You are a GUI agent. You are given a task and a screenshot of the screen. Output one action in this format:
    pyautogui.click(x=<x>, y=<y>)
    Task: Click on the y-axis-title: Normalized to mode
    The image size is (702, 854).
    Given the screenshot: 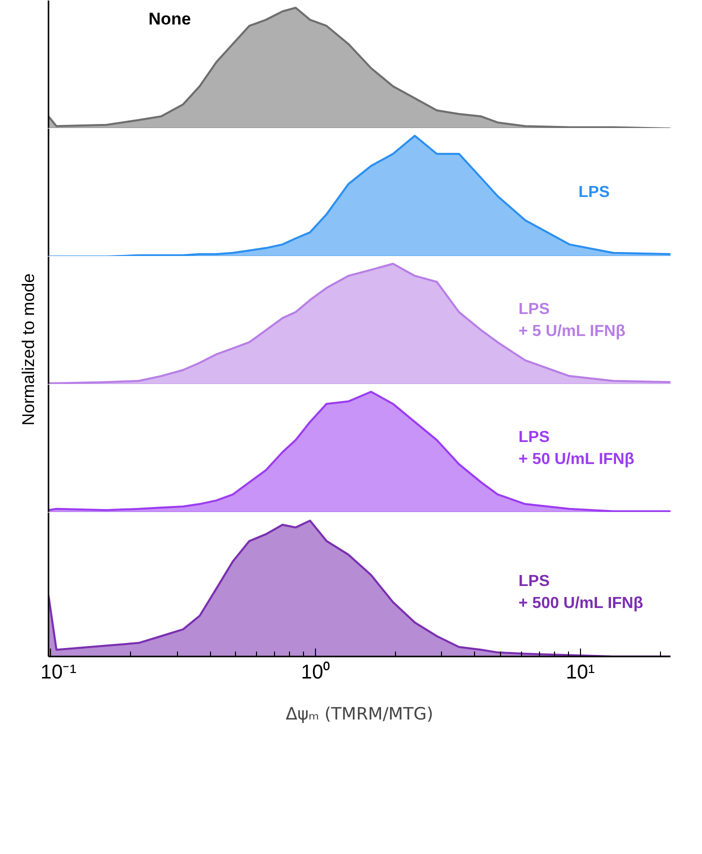 What is the action you would take?
    pyautogui.click(x=28, y=349)
    